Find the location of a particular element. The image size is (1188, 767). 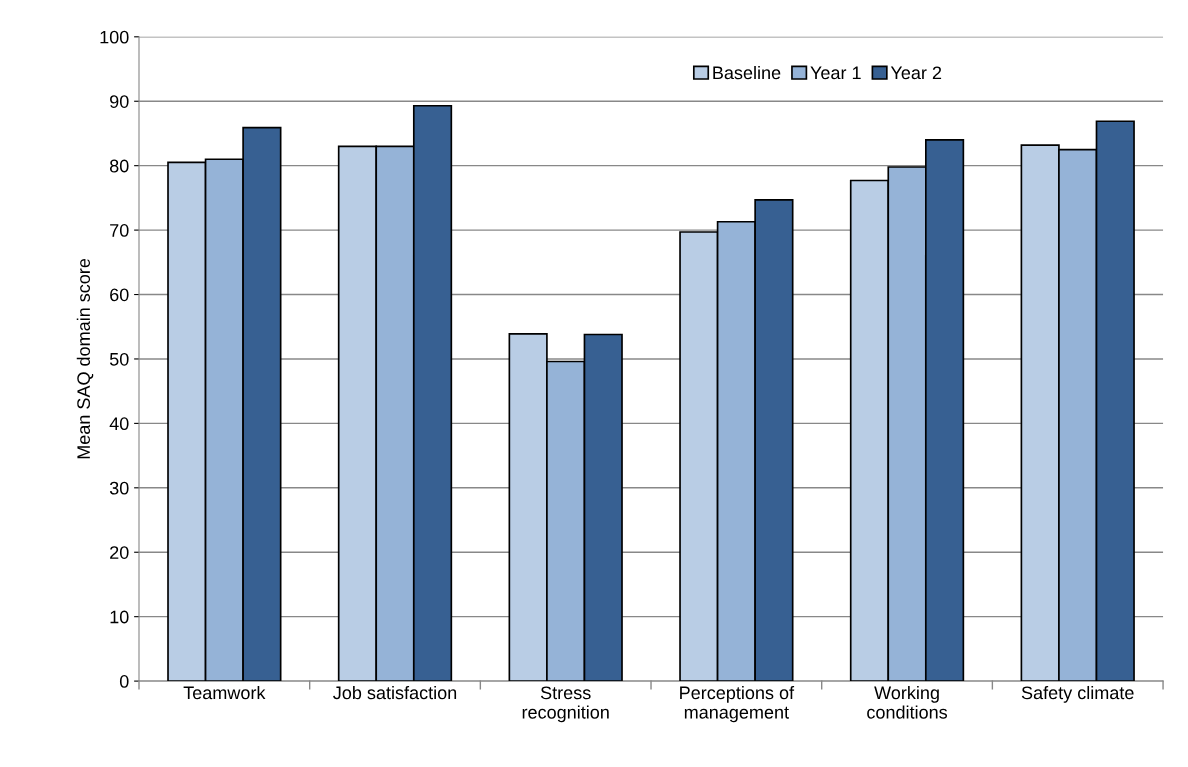

legend-label: Baseline is located at coordinates (747, 72).